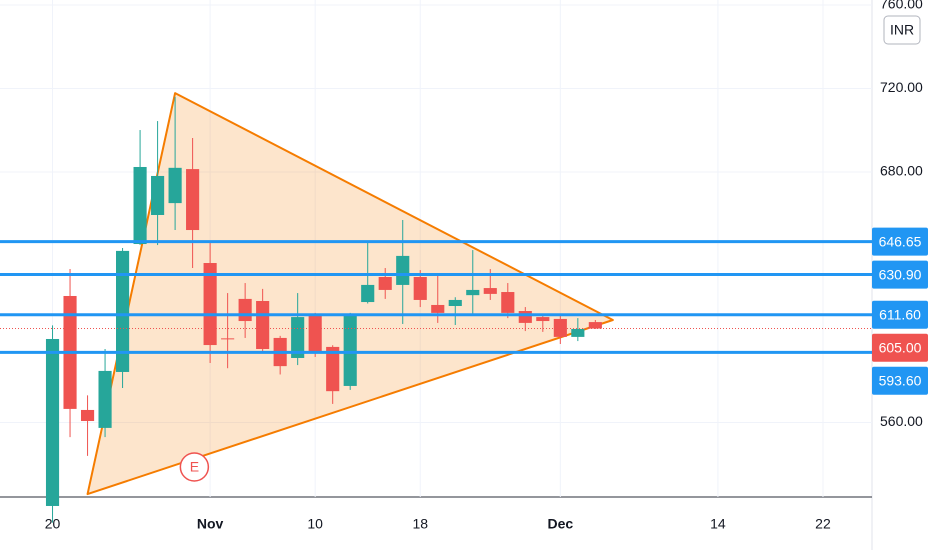 The image size is (932, 550). I want to click on x-tick-label: 14, so click(718, 524).